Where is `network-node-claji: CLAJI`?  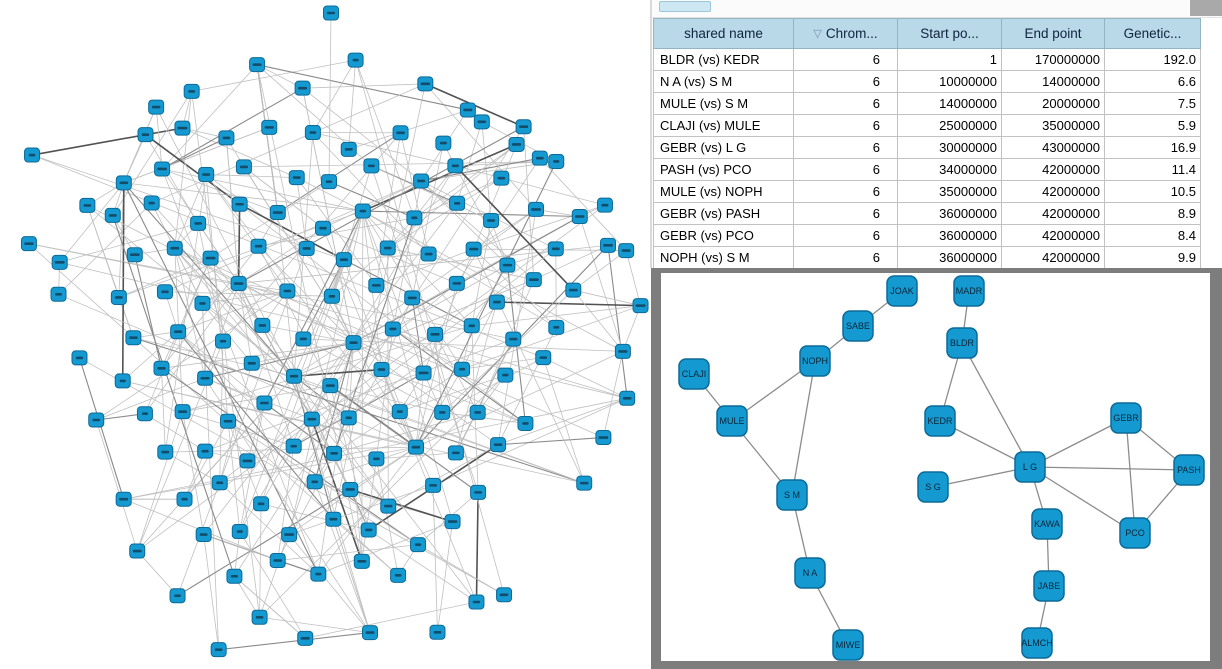 network-node-claji: CLAJI is located at coordinates (694, 374).